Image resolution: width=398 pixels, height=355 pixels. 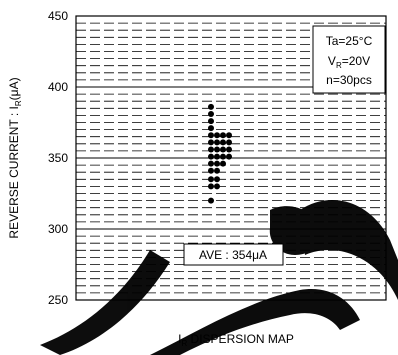 What do you see at coordinates (236, 340) in the screenshot?
I see `x-axis-label: IR DISPERSION MAP` at bounding box center [236, 340].